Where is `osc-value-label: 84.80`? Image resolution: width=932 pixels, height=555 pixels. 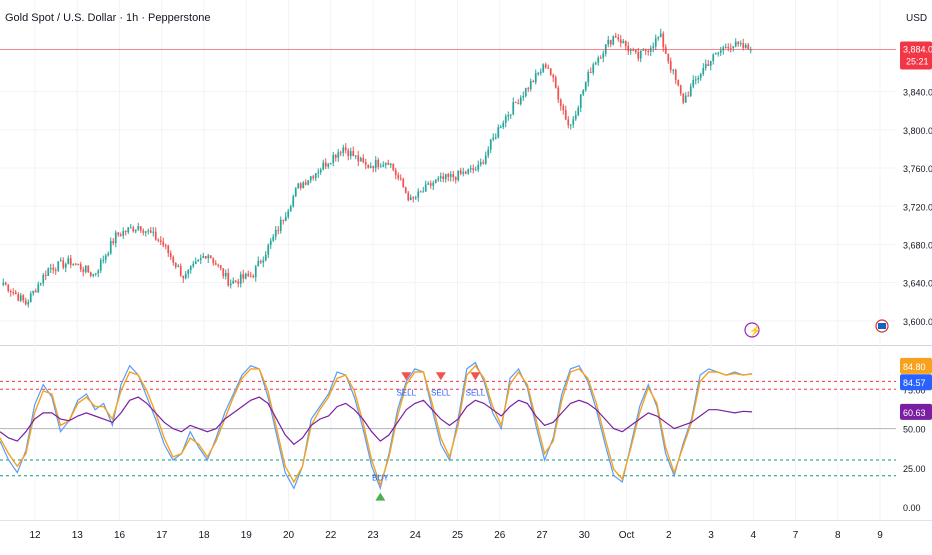 osc-value-label: 84.80 is located at coordinates (914, 367).